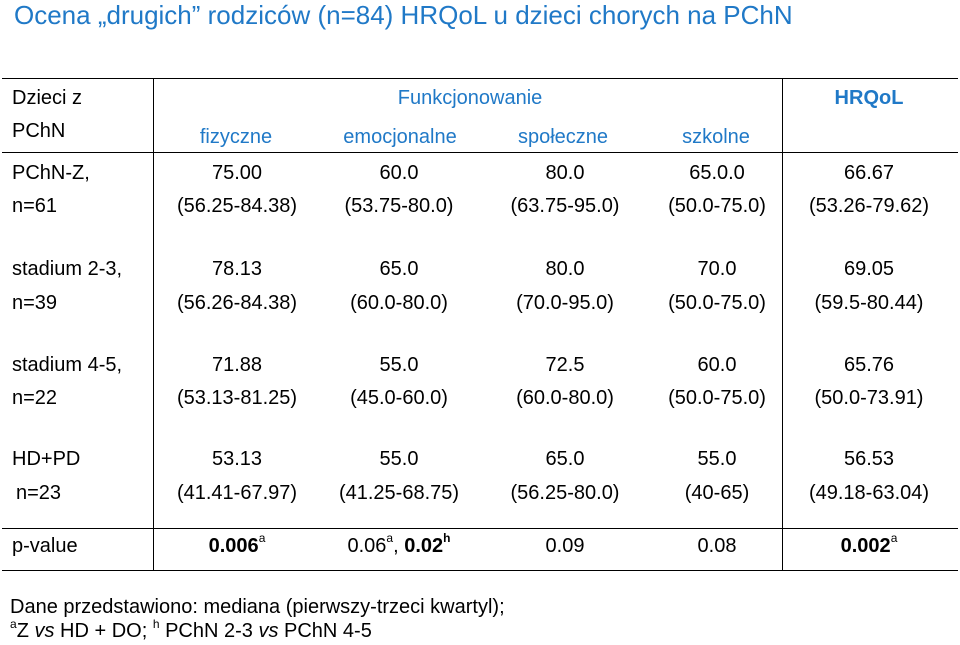 This screenshot has width=960, height=645. Describe the element at coordinates (191, 629) in the screenshot. I see `footnote-line2: aZ vs HD + DO; h PChN 2-3 vs PChN 4-5` at that location.